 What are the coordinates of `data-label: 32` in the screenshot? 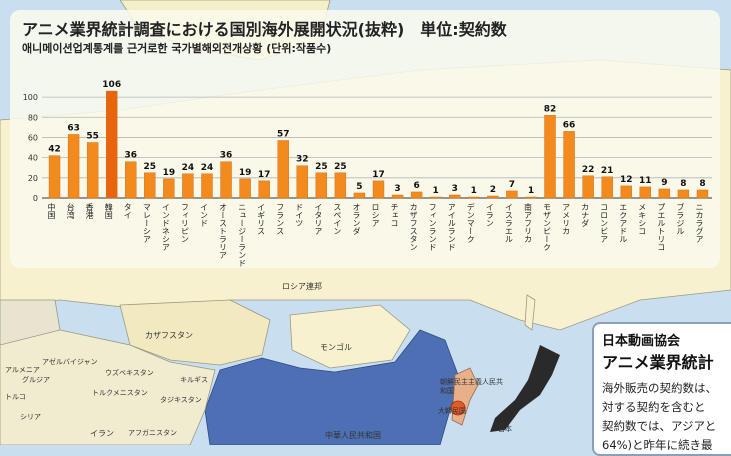 It's located at (302, 160).